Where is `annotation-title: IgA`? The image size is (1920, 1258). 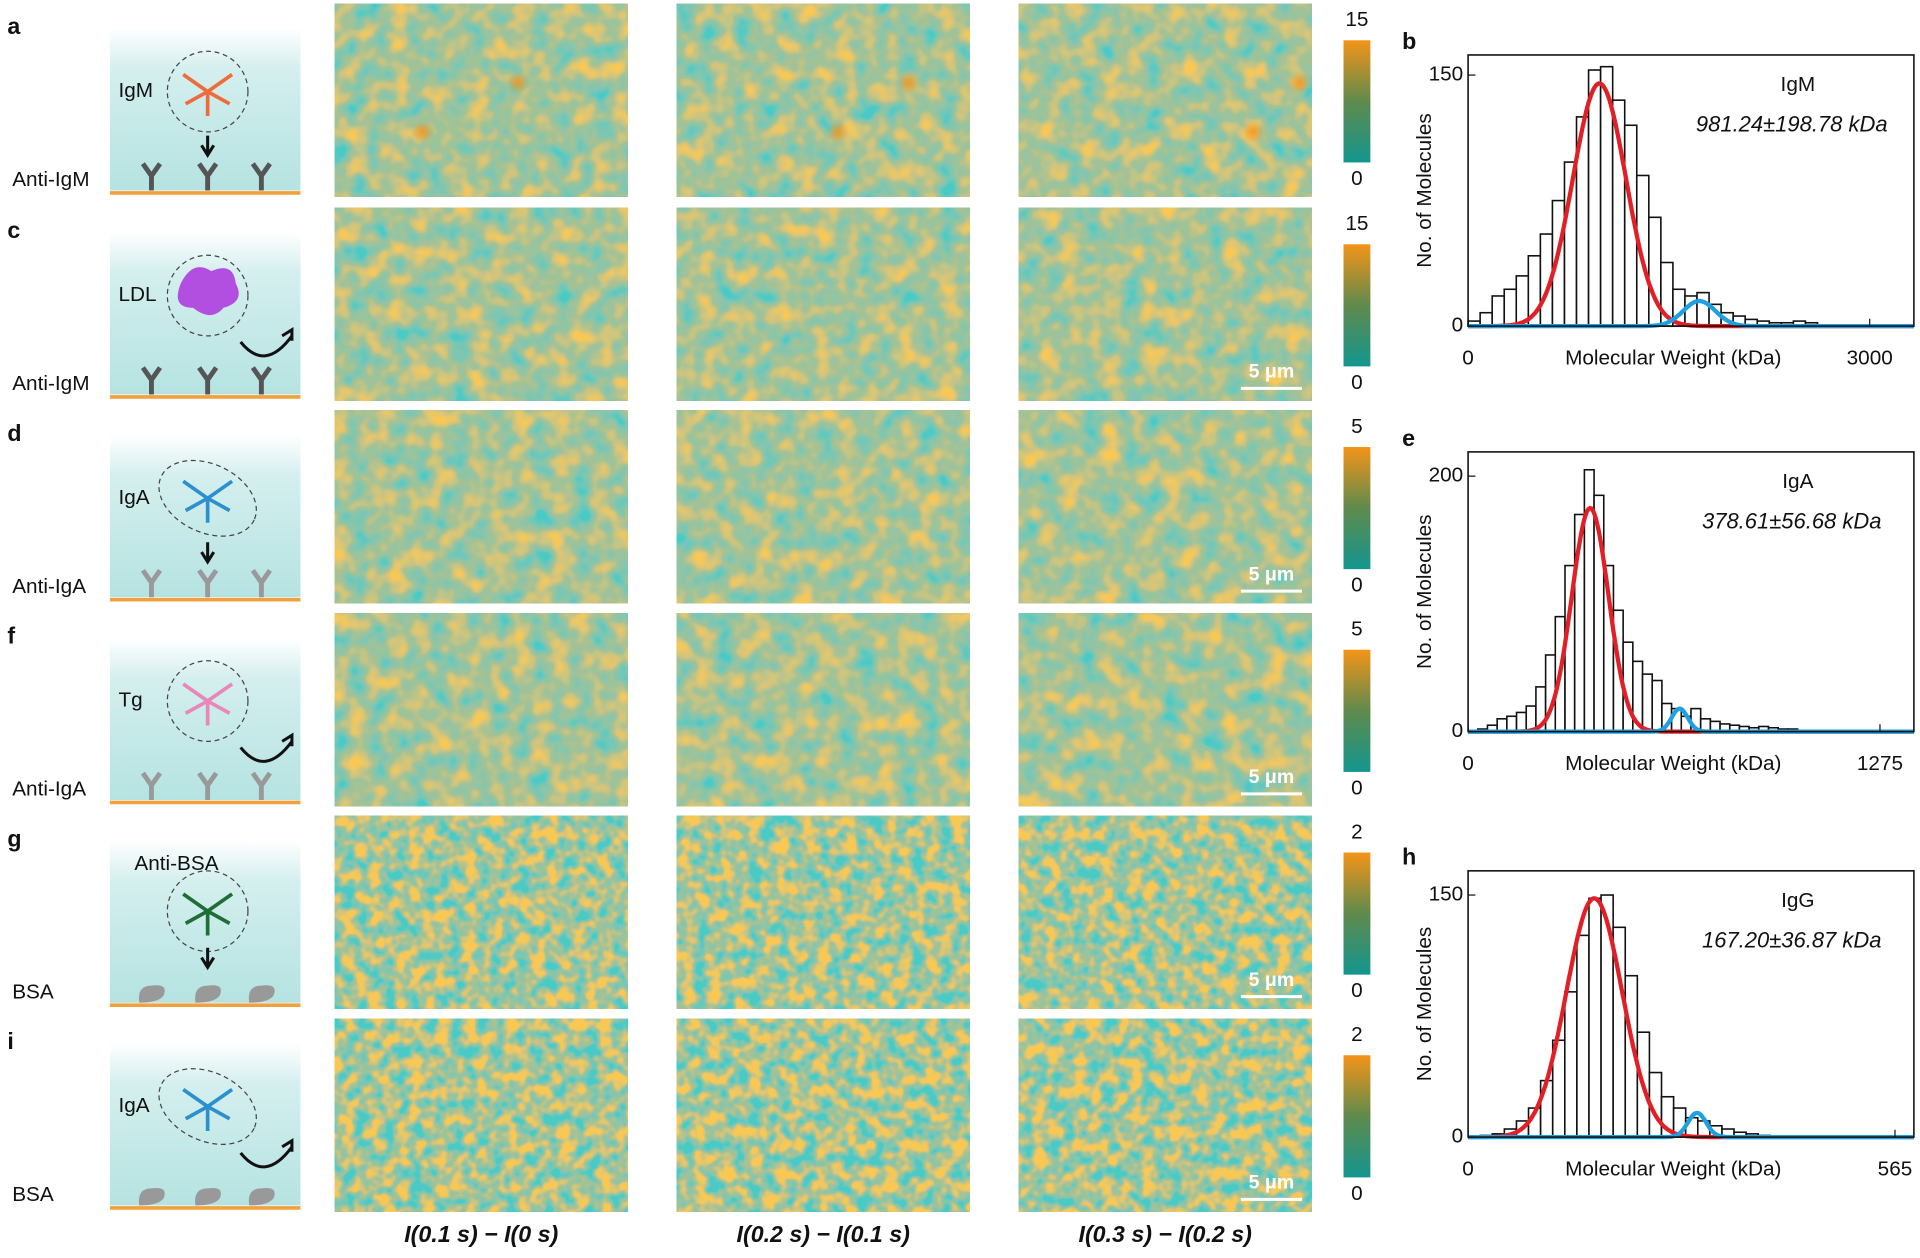
annotation-title: IgA is located at coordinates (1797, 481).